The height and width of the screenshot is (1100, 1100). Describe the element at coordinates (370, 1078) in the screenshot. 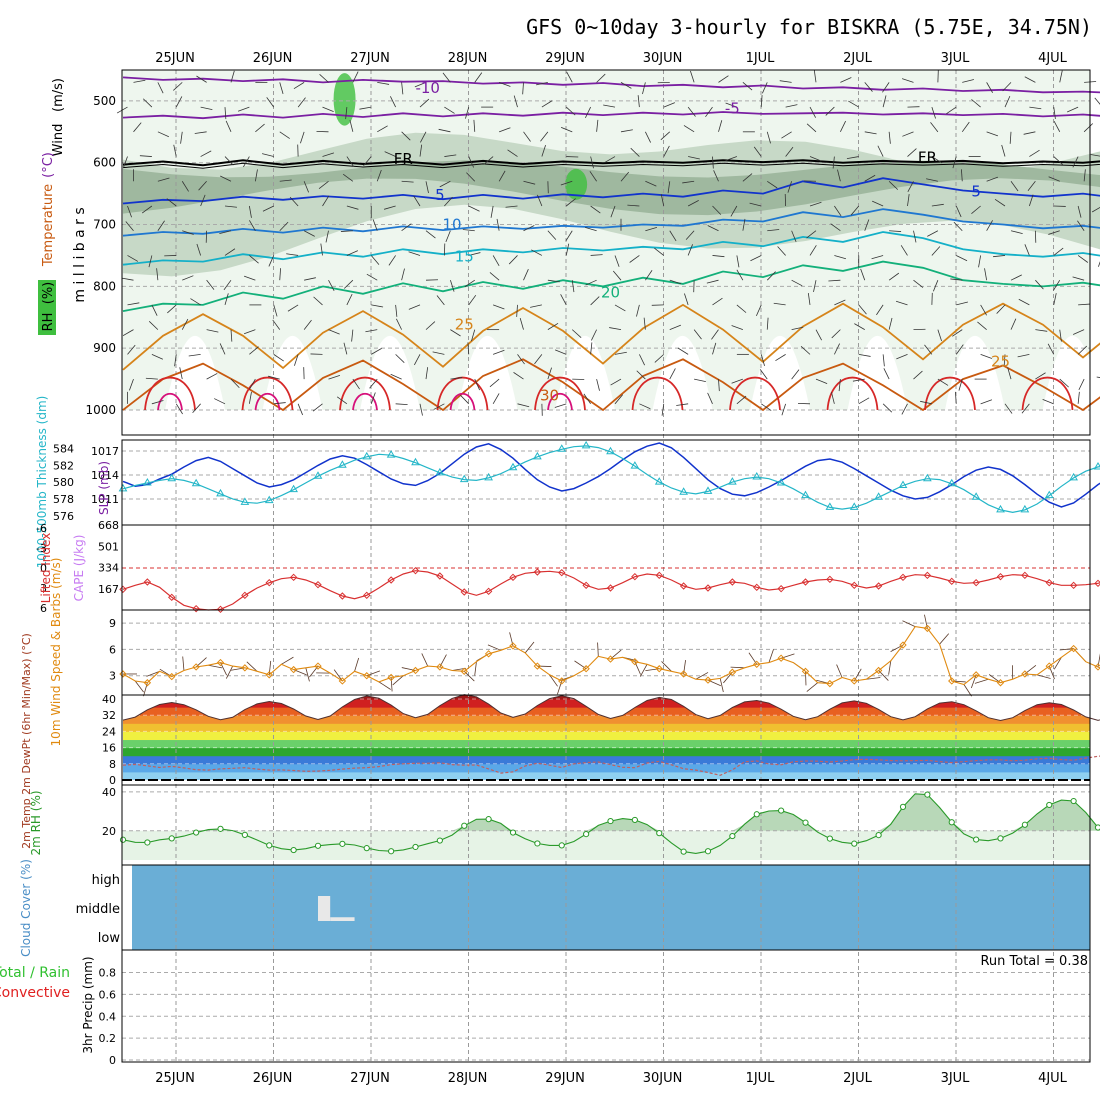

I see `x-tick-label-bottom: 27JUN` at that location.